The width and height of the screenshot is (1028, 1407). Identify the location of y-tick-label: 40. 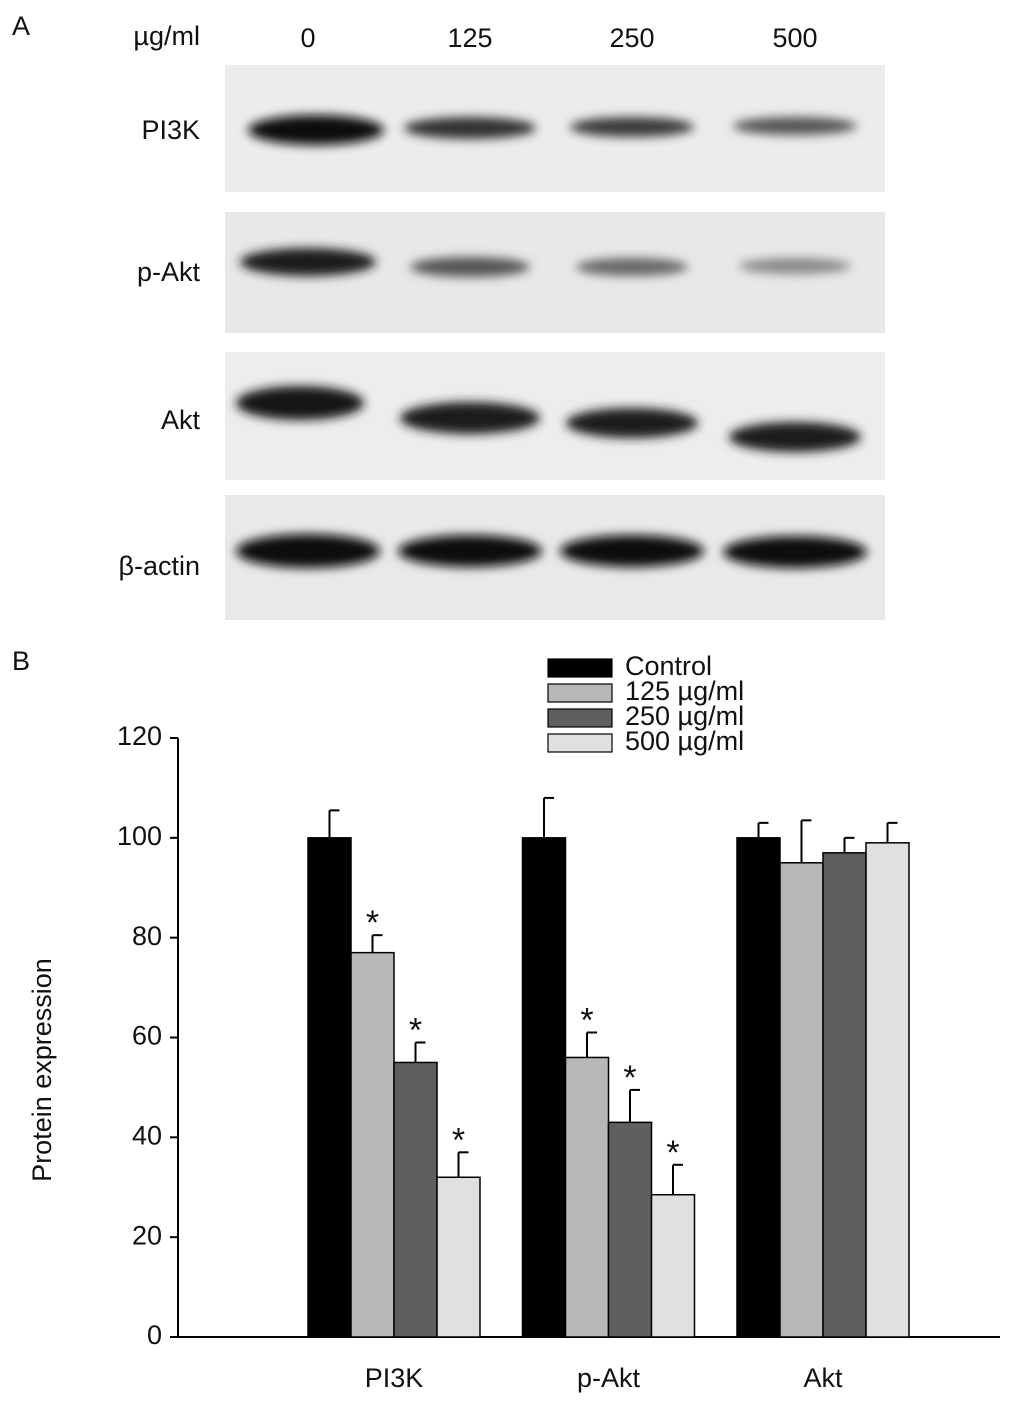
(147, 1135).